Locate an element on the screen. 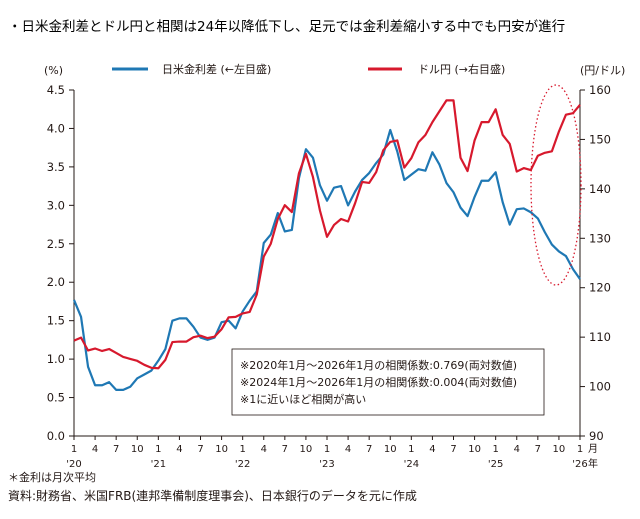 The width and height of the screenshot is (640, 519). left-tick-label: 1.5 is located at coordinates (56, 321).